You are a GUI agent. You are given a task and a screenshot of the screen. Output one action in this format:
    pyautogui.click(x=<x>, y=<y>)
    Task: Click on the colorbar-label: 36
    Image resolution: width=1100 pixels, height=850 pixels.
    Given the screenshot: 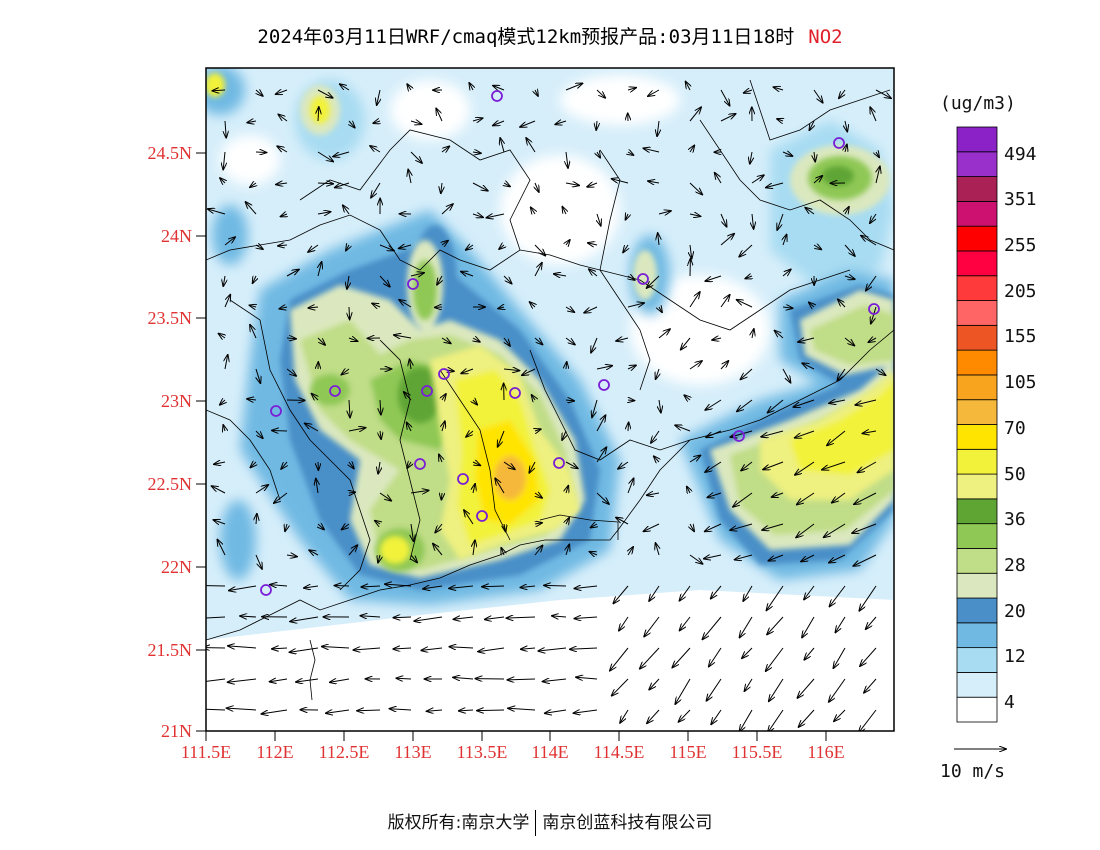 What is the action you would take?
    pyautogui.click(x=1015, y=519)
    